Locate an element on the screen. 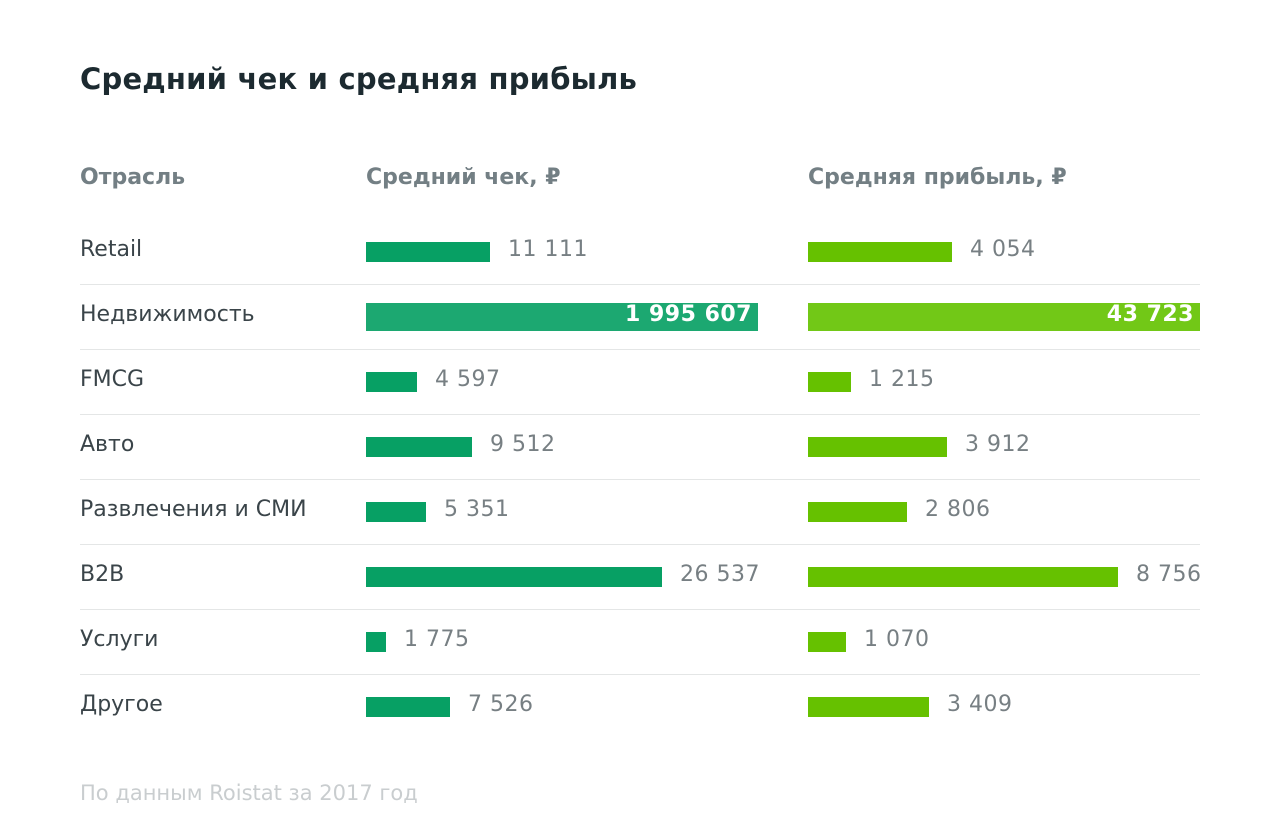 The width and height of the screenshot is (1280, 840). average-profit-value: 8 756 is located at coordinates (1169, 574).